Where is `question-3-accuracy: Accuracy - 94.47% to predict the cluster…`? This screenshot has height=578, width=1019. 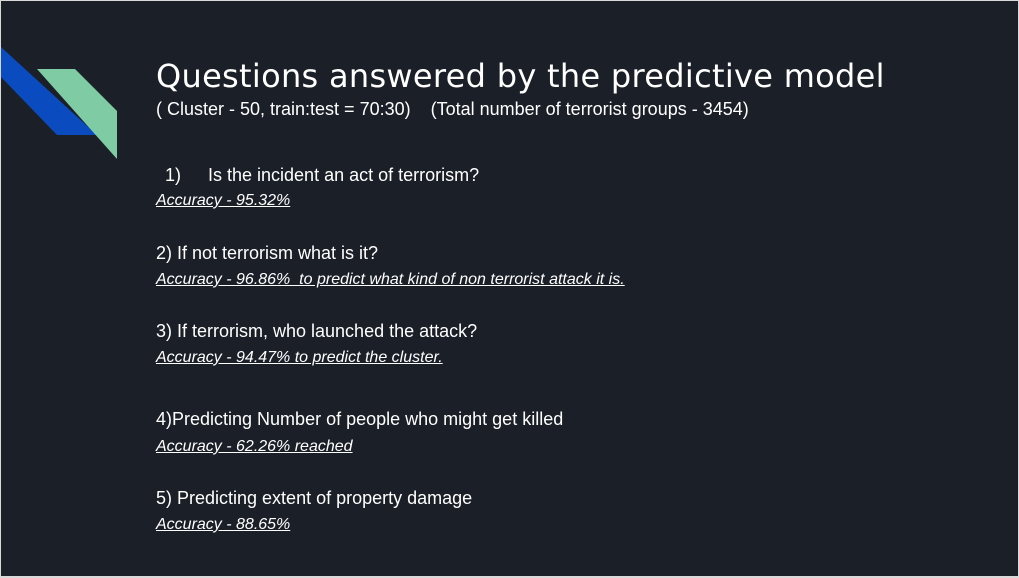
question-3-accuracy: Accuracy - 94.47% to predict the cluster… is located at coordinates (299, 357).